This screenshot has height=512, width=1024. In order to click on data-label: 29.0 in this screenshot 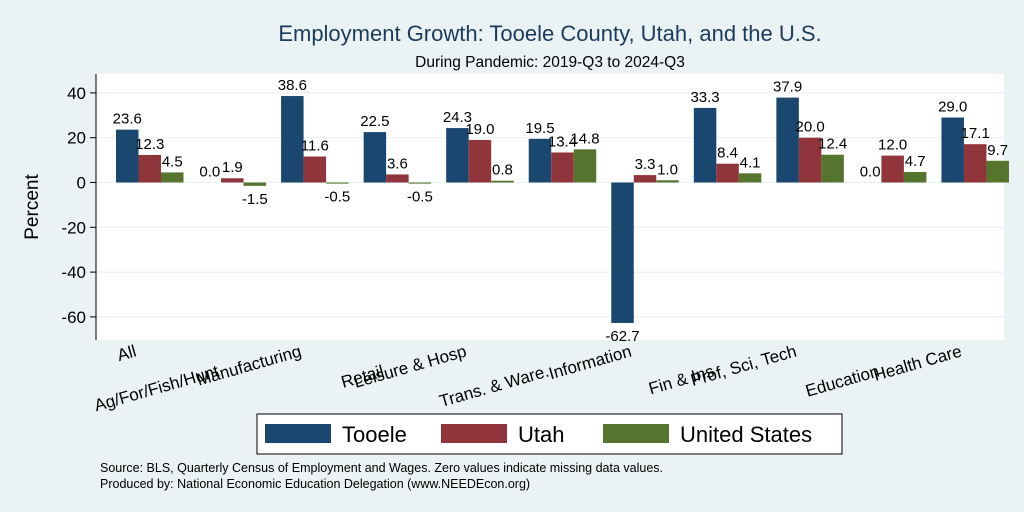, I will do `click(952, 107)`.